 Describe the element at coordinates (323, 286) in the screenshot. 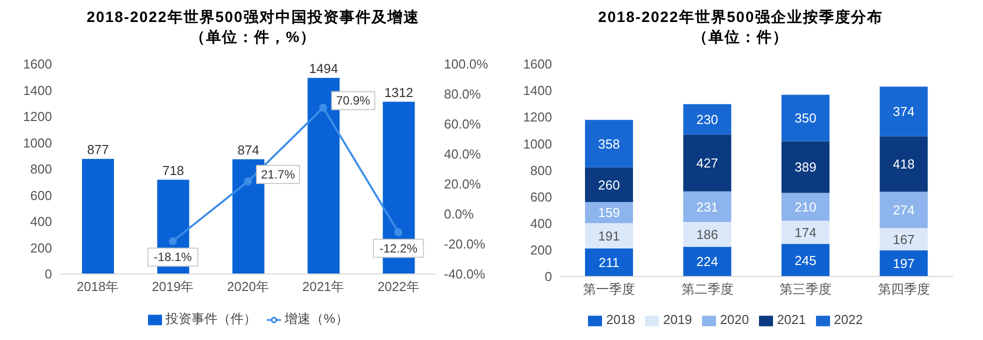

I see `x-tick-label: 2021年` at that location.